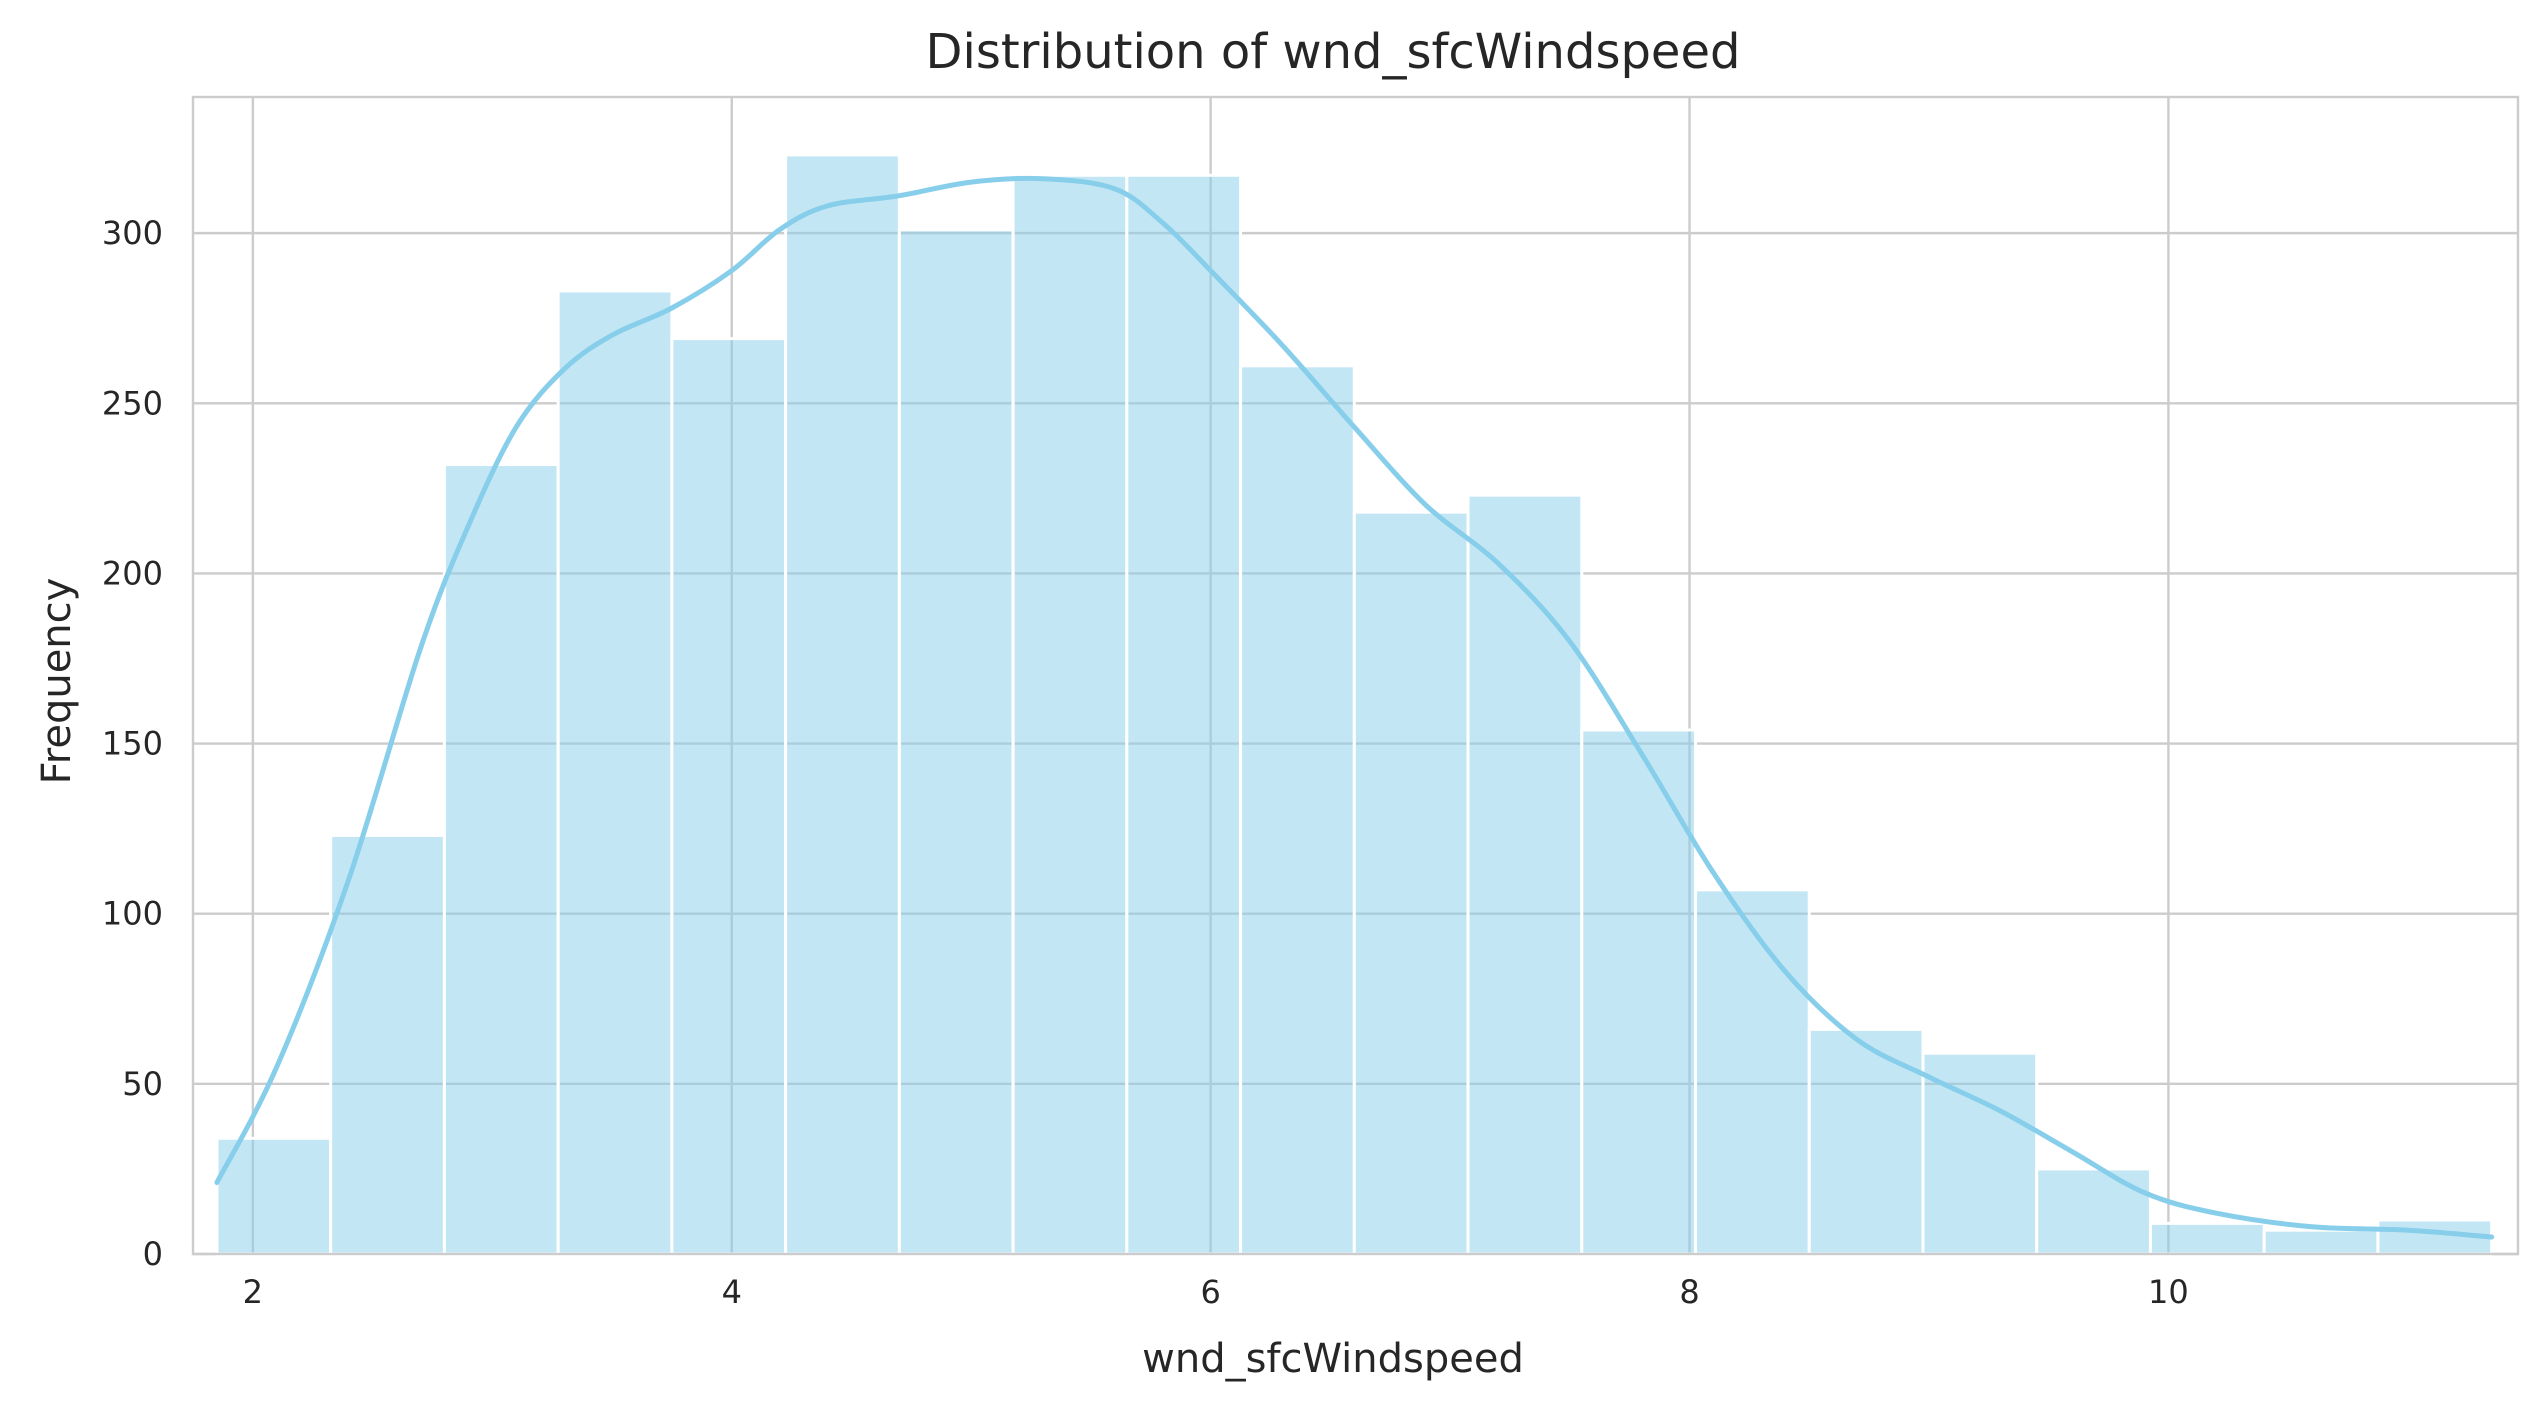 Image resolution: width=2546 pixels, height=1412 pixels. Describe the element at coordinates (1333, 1359) in the screenshot. I see `x-axis-label: wnd_sfcWindspeed` at that location.